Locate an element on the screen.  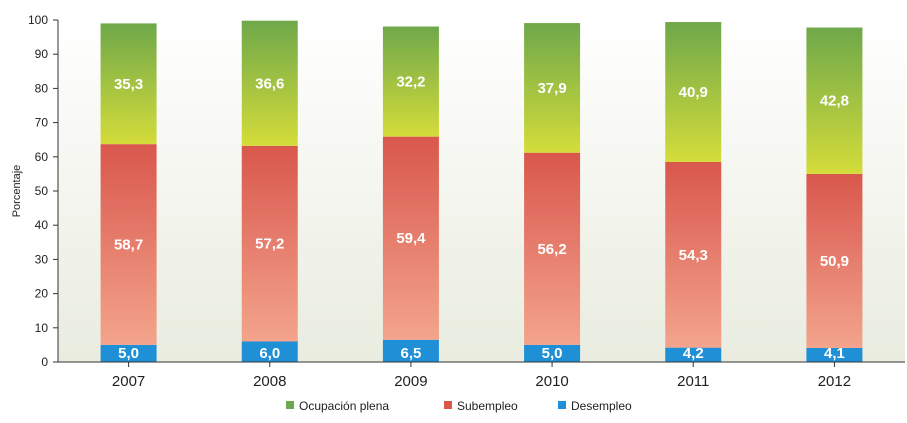
x-tick-label: 2011 is located at coordinates (693, 381).